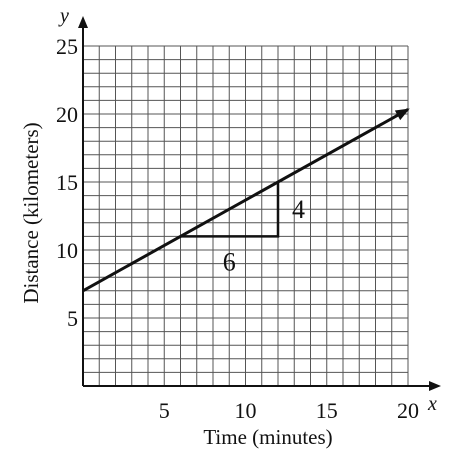 The image size is (462, 474). I want to click on y-tick-label: 15, so click(67, 182).